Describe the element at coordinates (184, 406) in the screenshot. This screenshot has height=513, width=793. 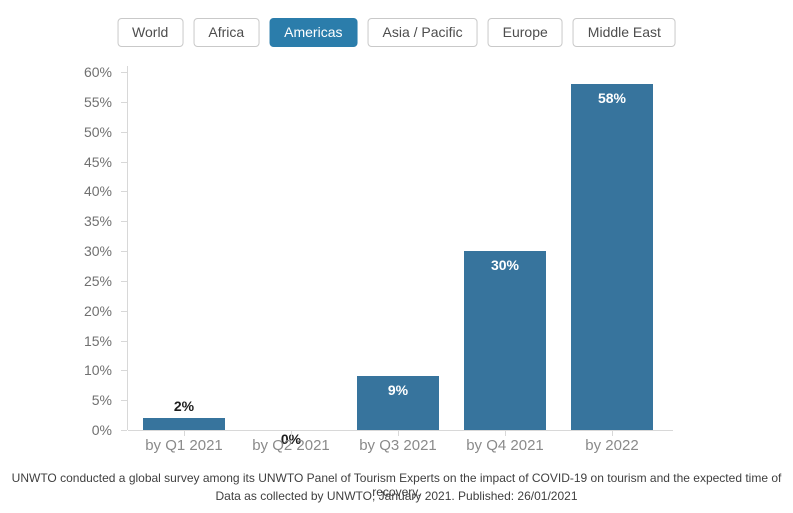
I see `bar-value-label: 2%` at that location.